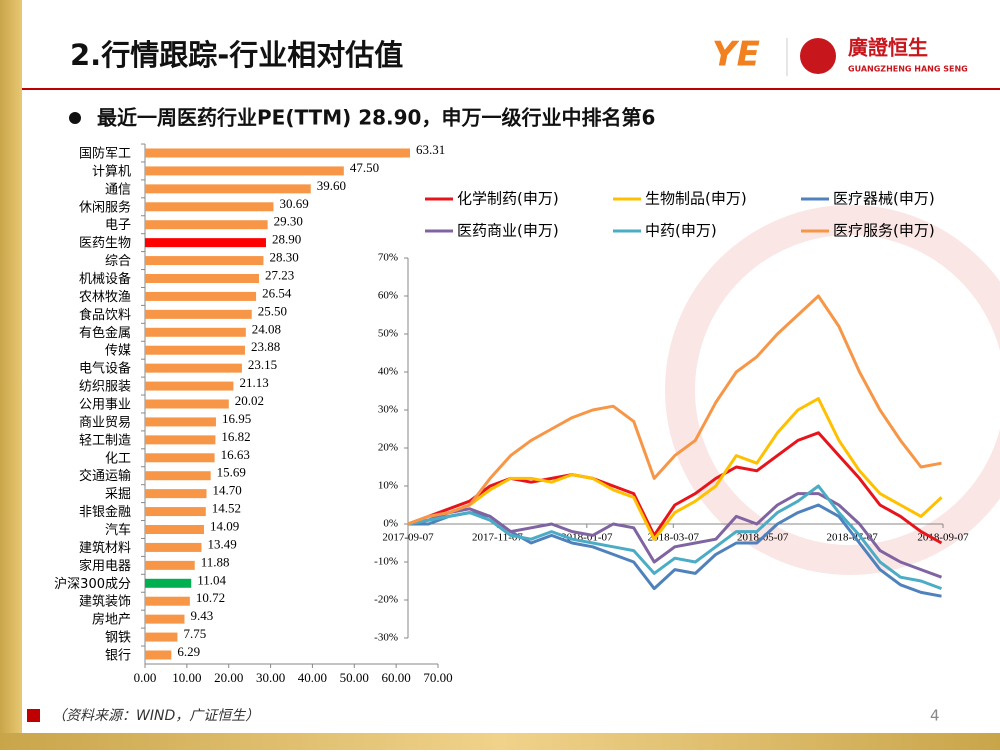 The height and width of the screenshot is (754, 1000). I want to click on slide-title: 2.行情跟踪-行业相对估值, so click(236, 55).